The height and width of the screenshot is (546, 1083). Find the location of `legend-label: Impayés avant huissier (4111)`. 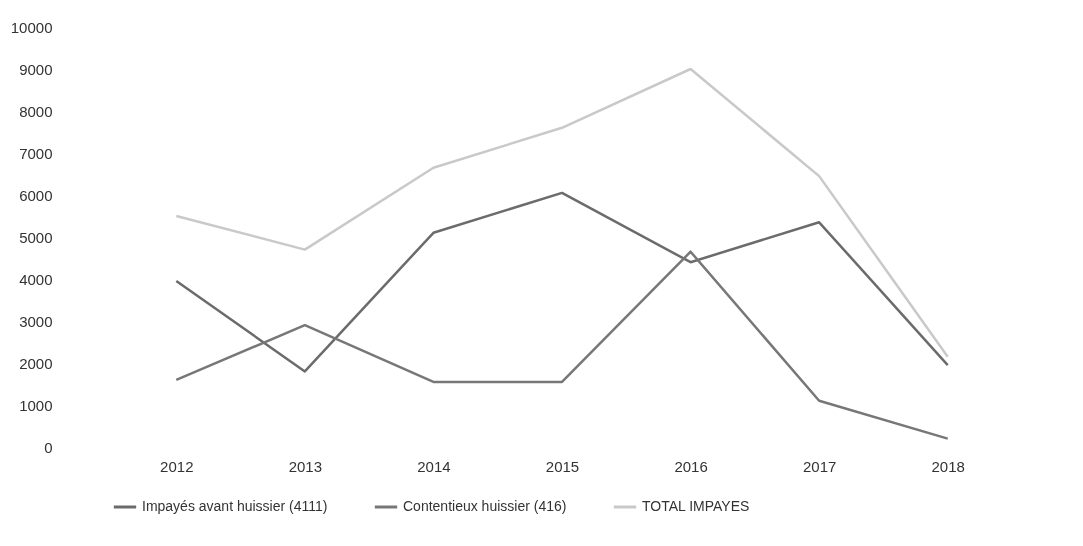

legend-label: Impayés avant huissier (4111) is located at coordinates (235, 506).